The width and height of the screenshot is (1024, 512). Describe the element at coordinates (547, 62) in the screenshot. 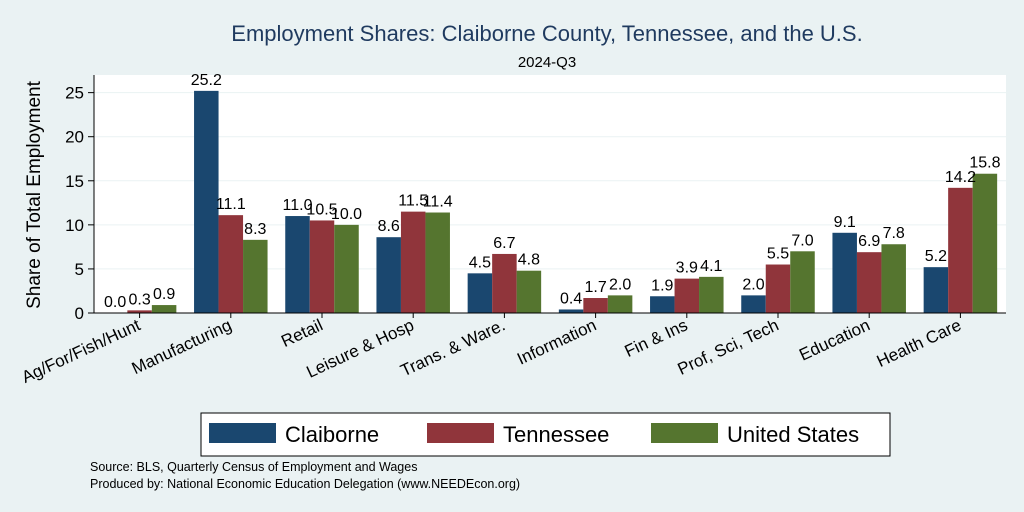

I see `chart-subtitle: 2024-Q3` at that location.